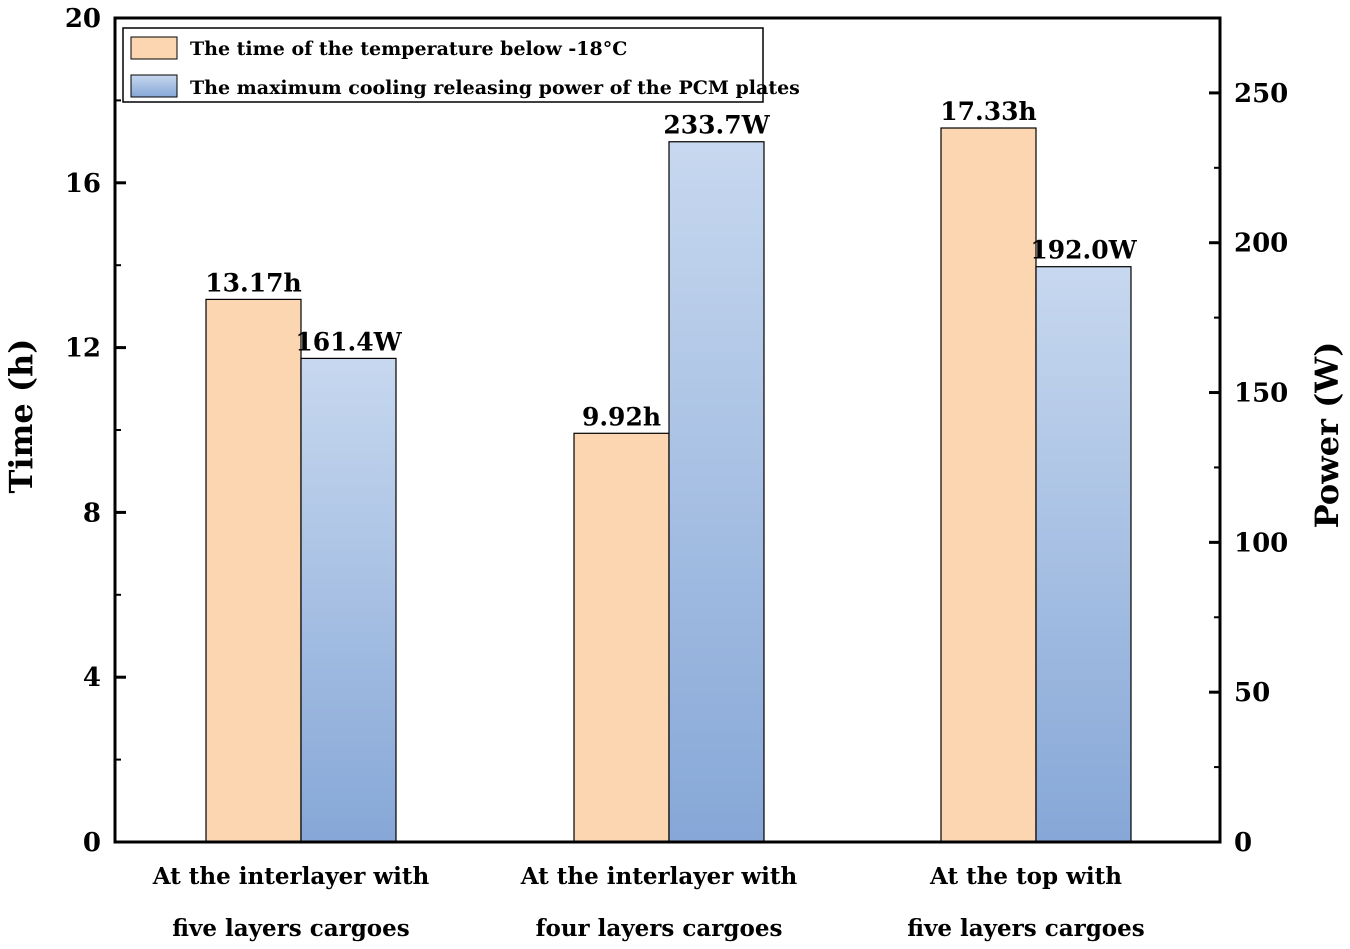 This screenshot has width=1350, height=949. Describe the element at coordinates (154, 48) in the screenshot. I see `legend-swatch-time` at that location.